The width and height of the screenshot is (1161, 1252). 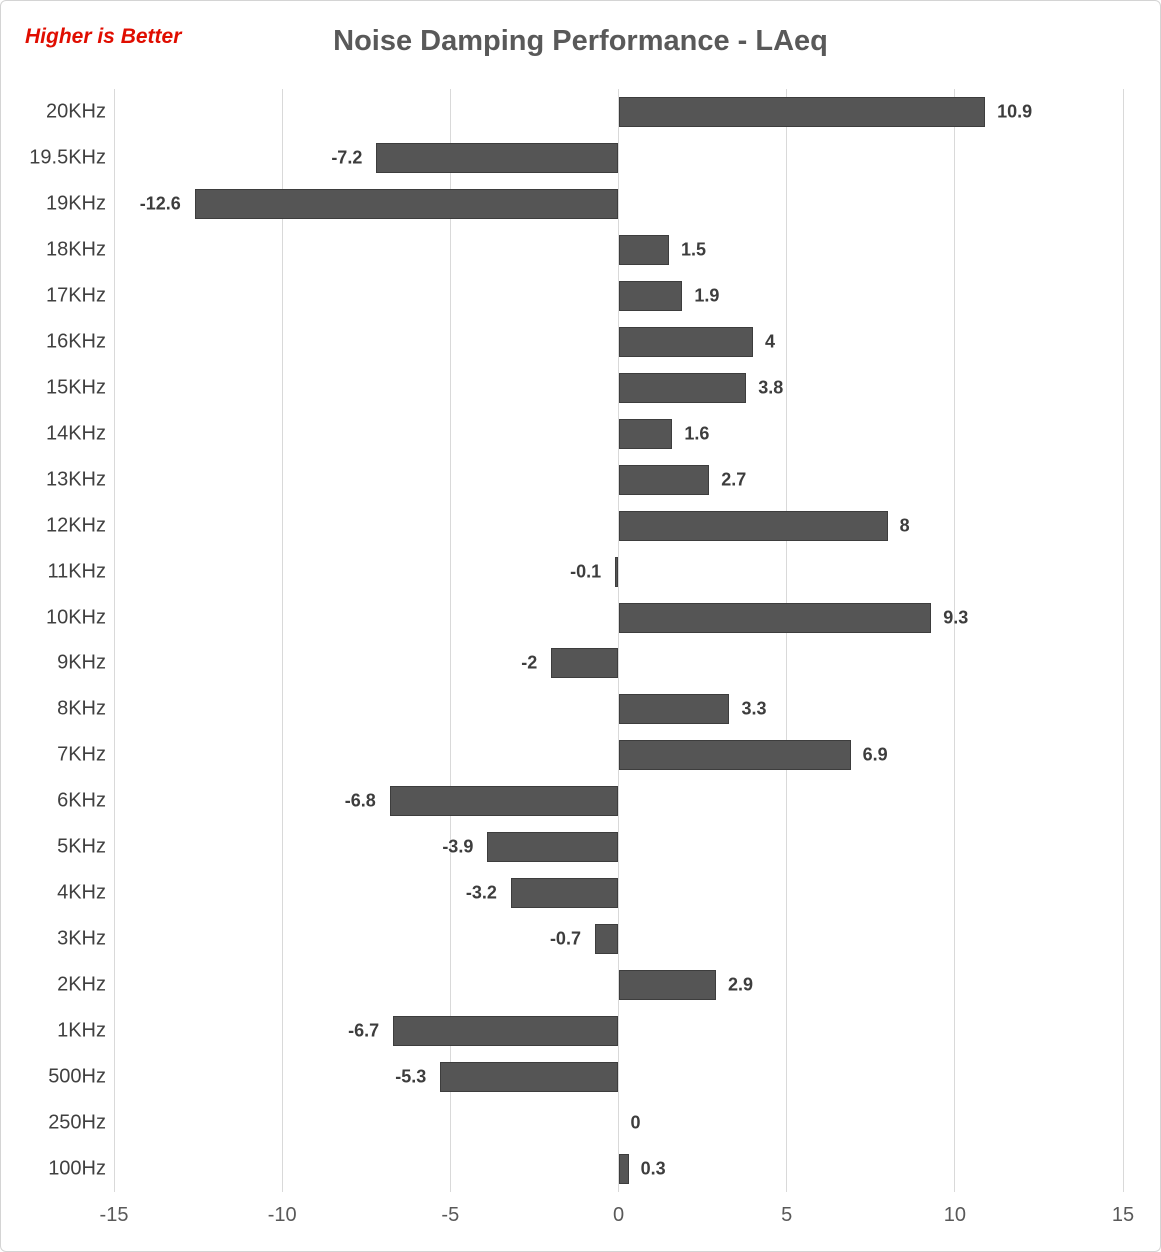 What do you see at coordinates (506, 1031) in the screenshot?
I see `bar-1khz` at bounding box center [506, 1031].